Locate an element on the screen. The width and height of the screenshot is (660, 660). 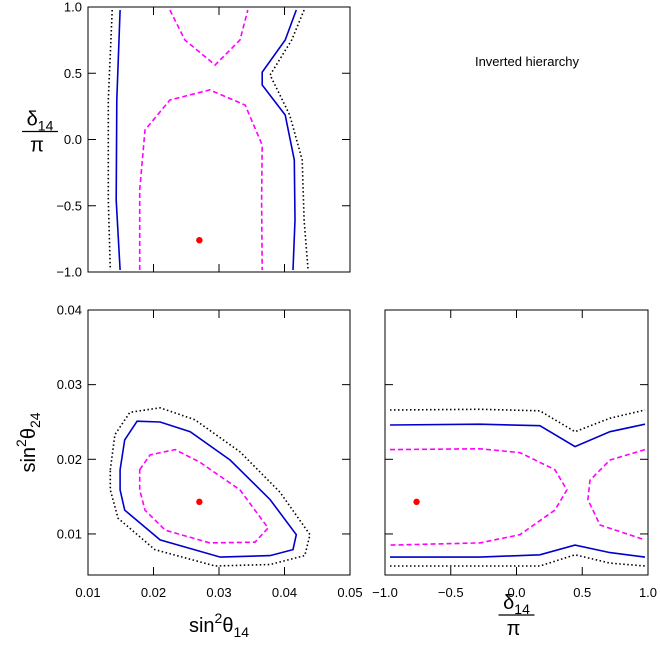
y-tick-label: 0.0 is located at coordinates (73, 139).